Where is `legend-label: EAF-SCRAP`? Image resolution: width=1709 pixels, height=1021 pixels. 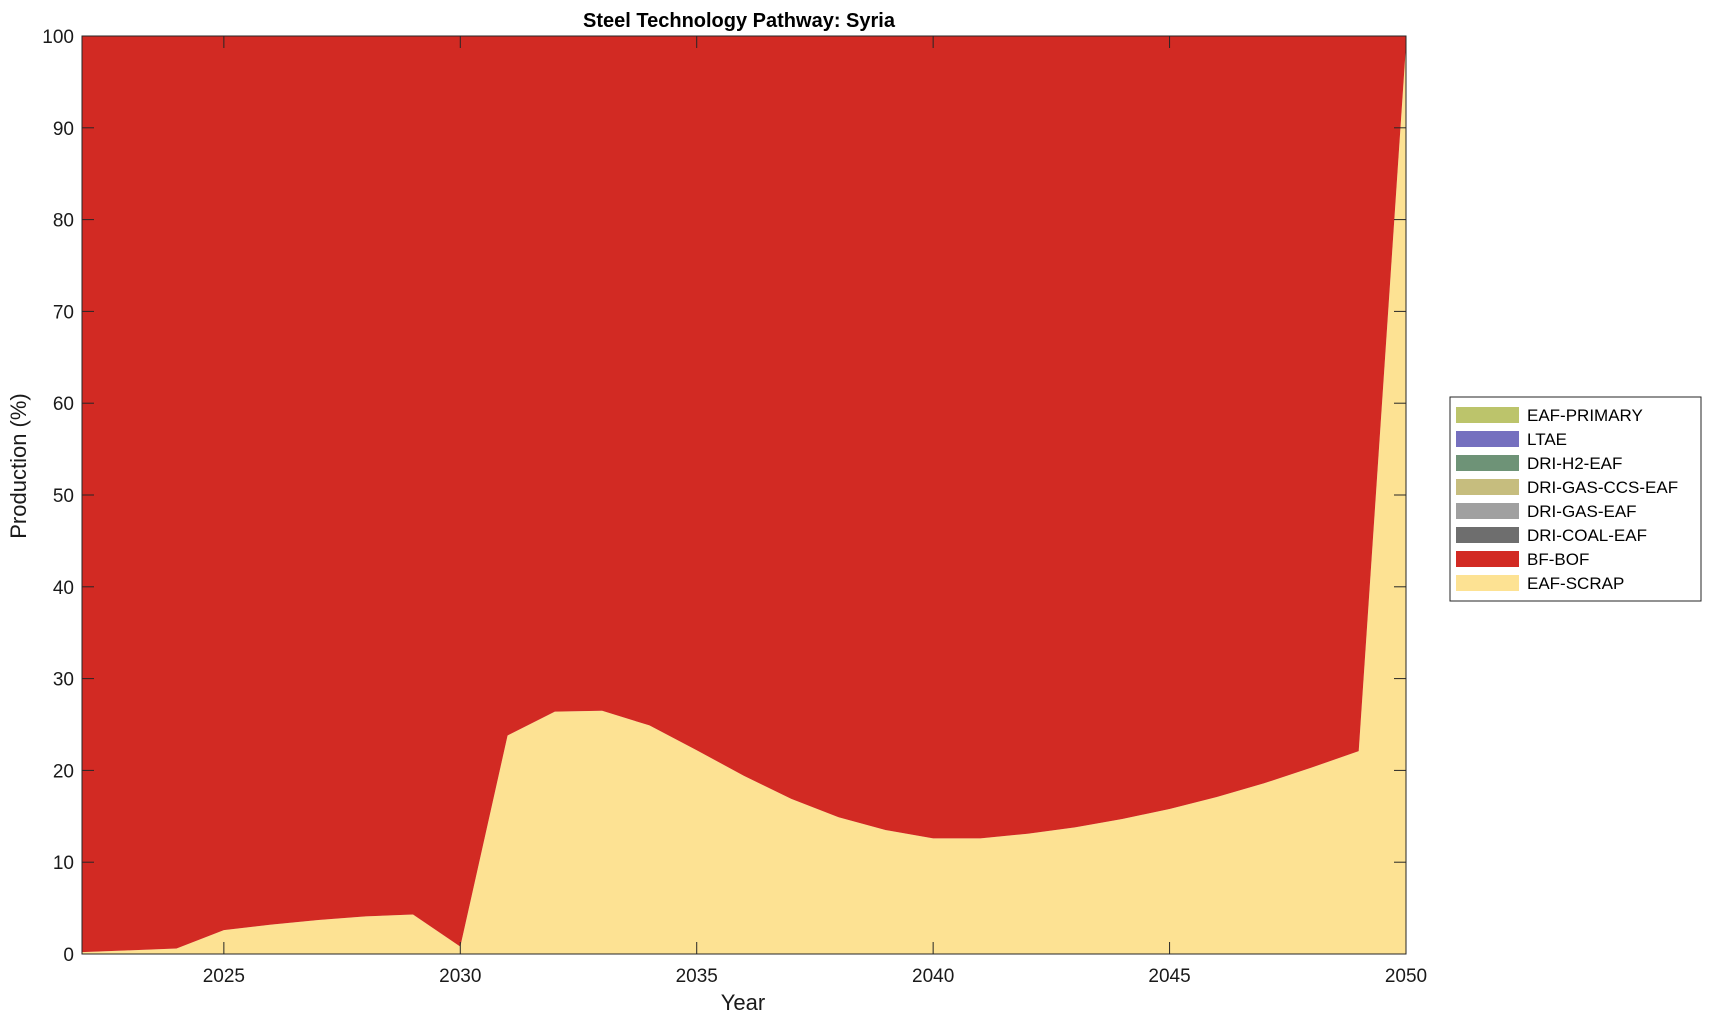
legend-label: EAF-SCRAP is located at coordinates (1575, 583).